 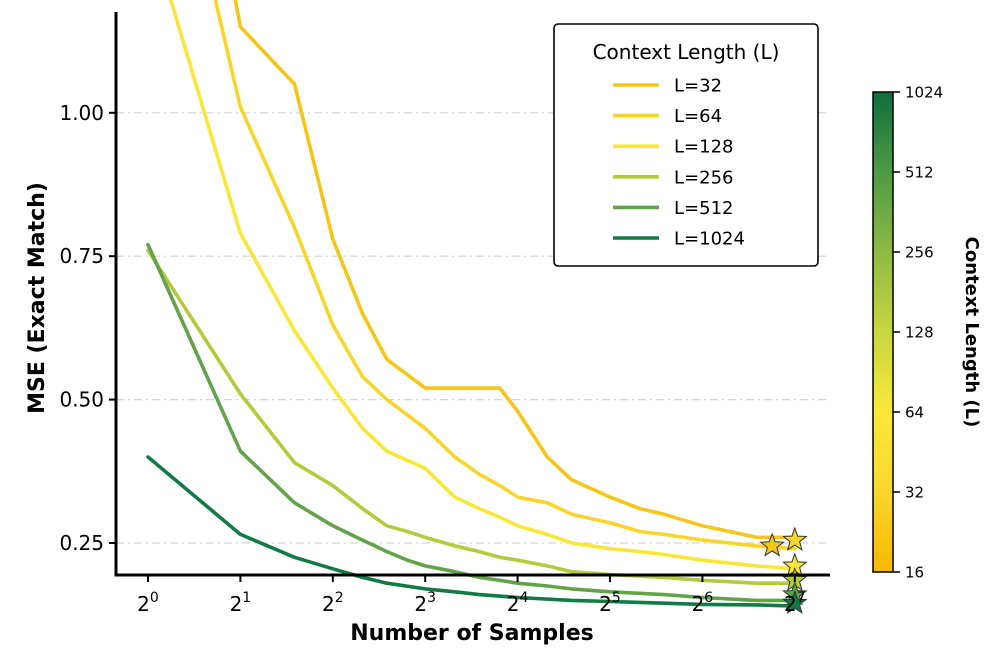 What do you see at coordinates (698, 86) in the screenshot?
I see `legend-label: L=32` at bounding box center [698, 86].